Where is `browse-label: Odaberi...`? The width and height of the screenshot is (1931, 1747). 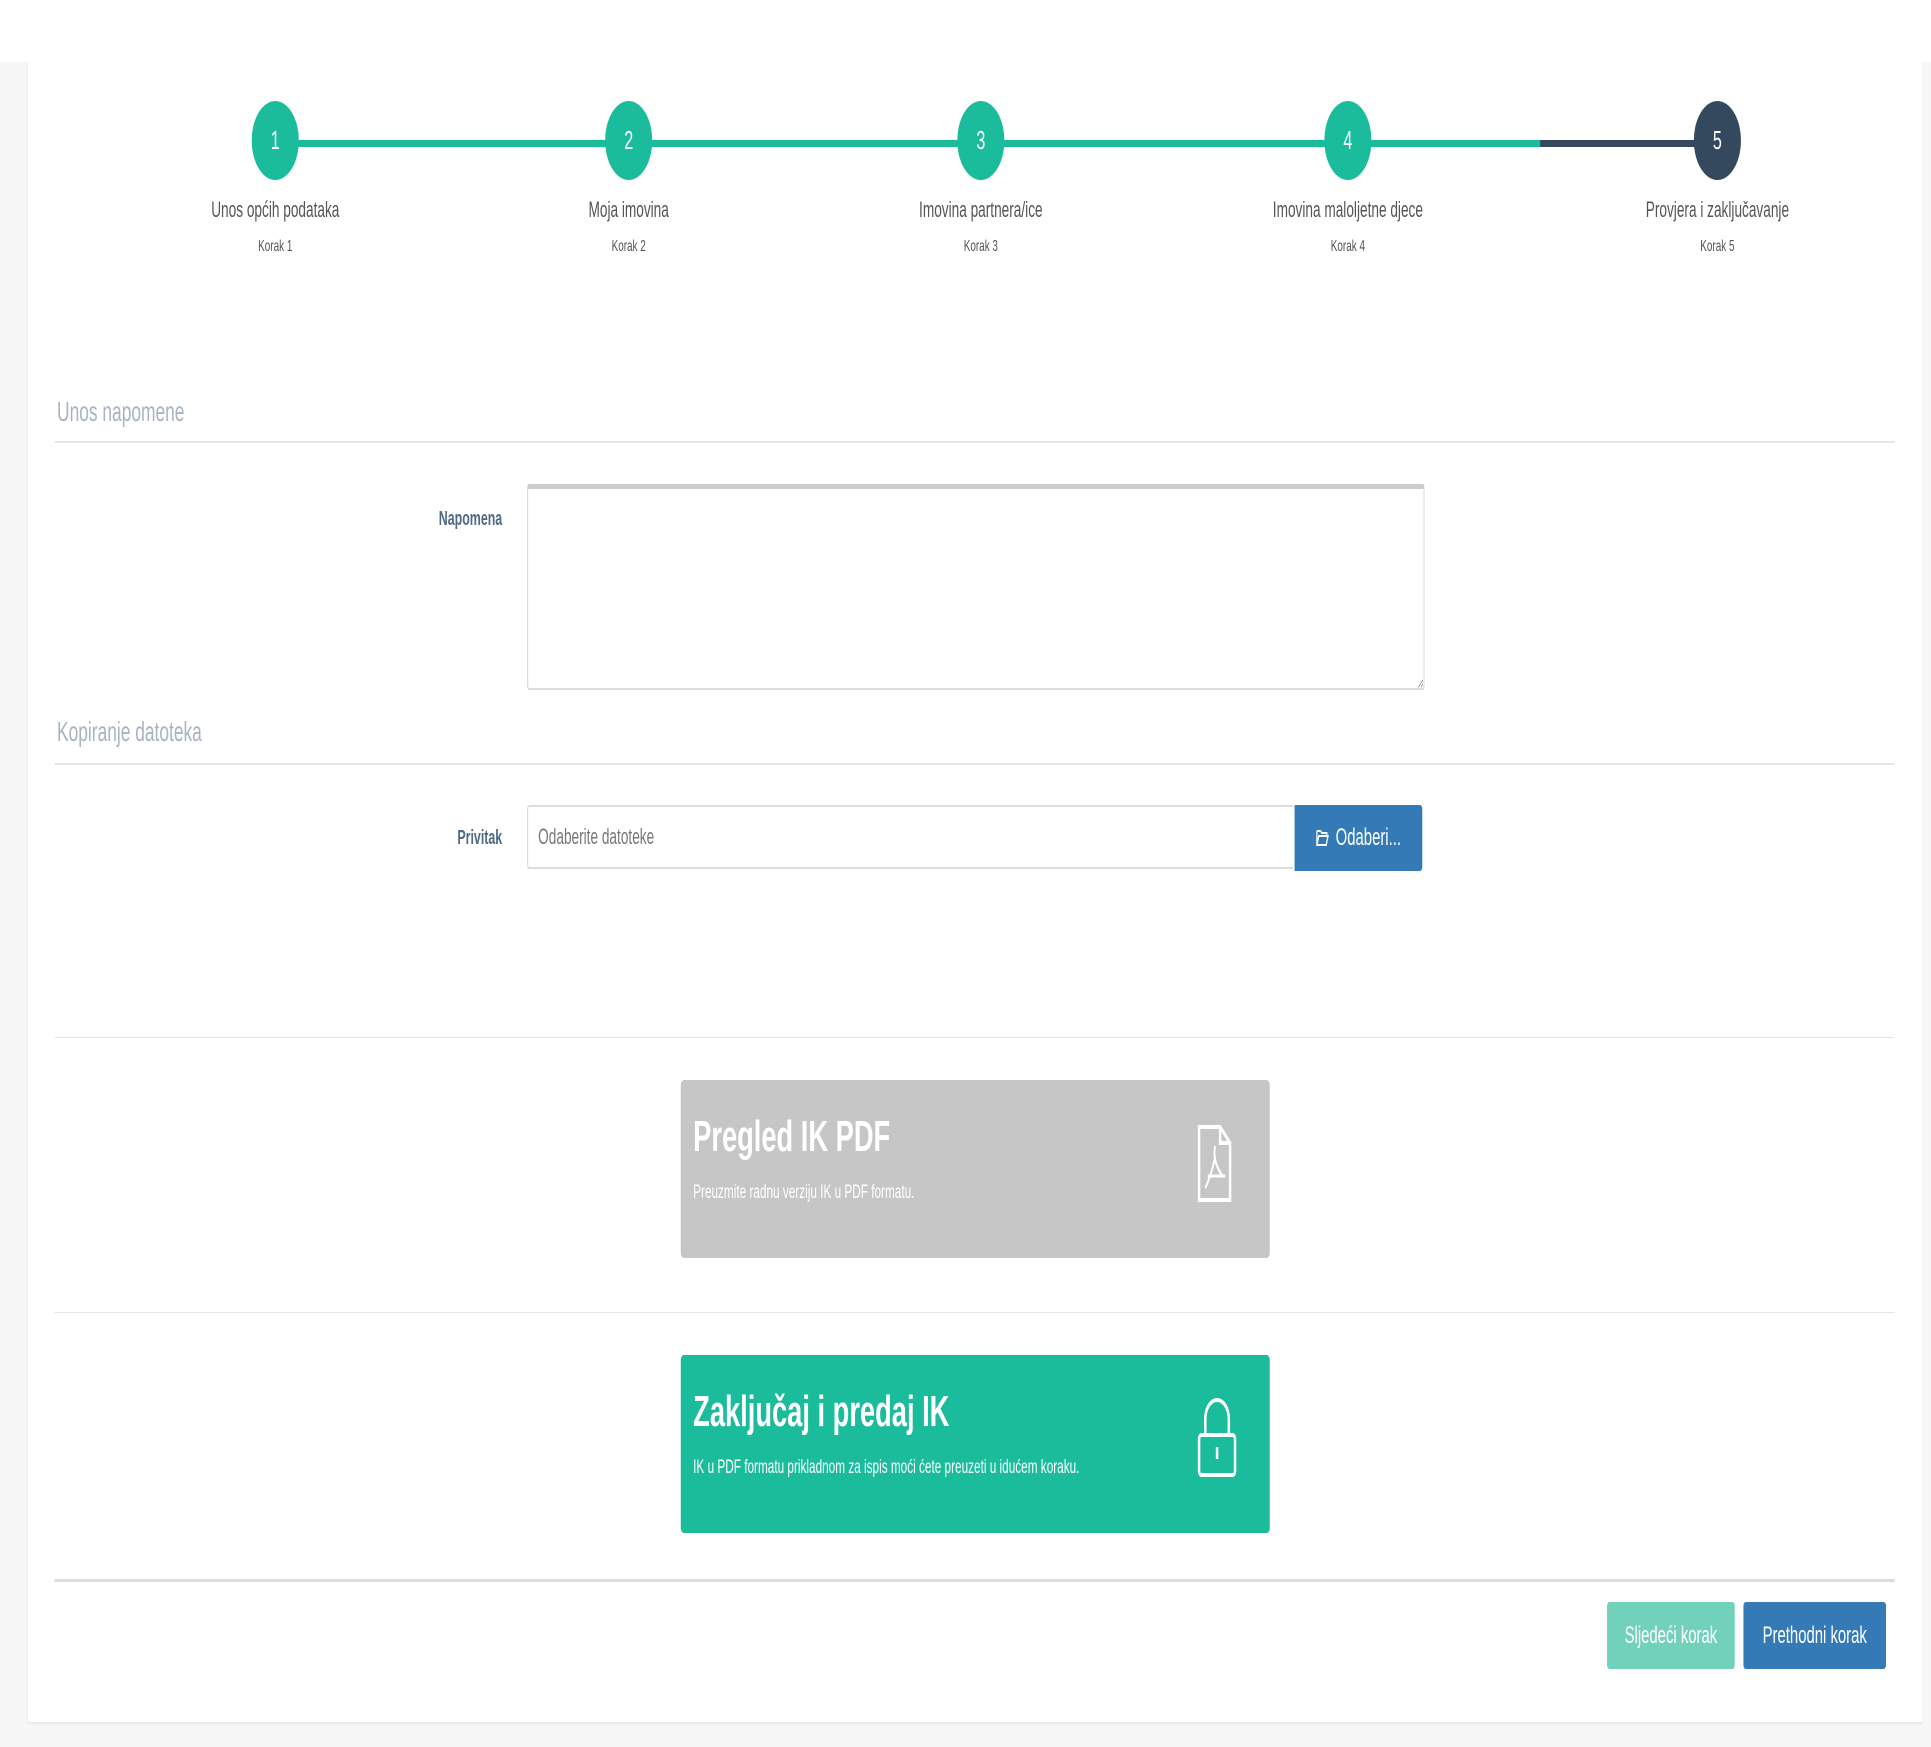
browse-label: Odaberi... is located at coordinates (1368, 837).